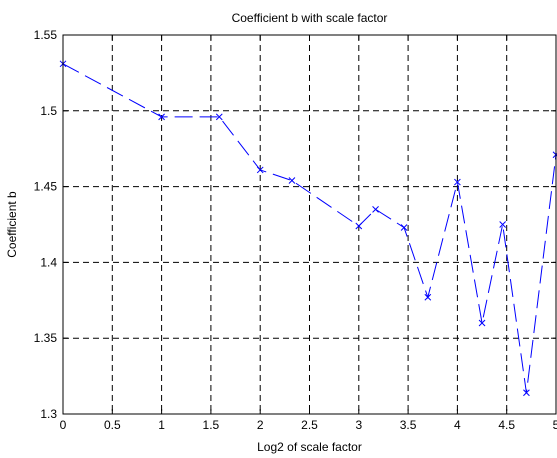 The width and height of the screenshot is (557, 458). Describe the element at coordinates (506, 425) in the screenshot. I see `x-tick-label: 4.5` at that location.